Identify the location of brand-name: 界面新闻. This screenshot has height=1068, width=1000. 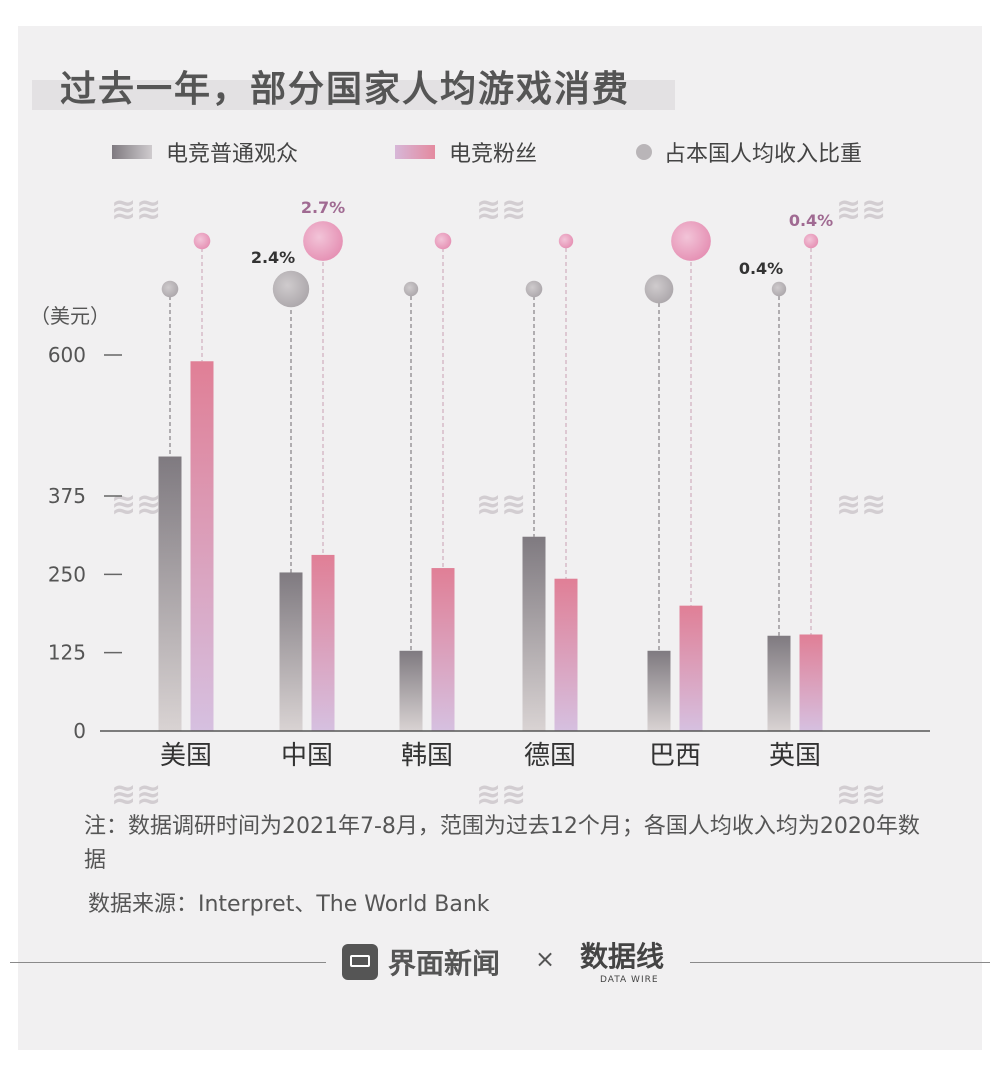
(444, 963).